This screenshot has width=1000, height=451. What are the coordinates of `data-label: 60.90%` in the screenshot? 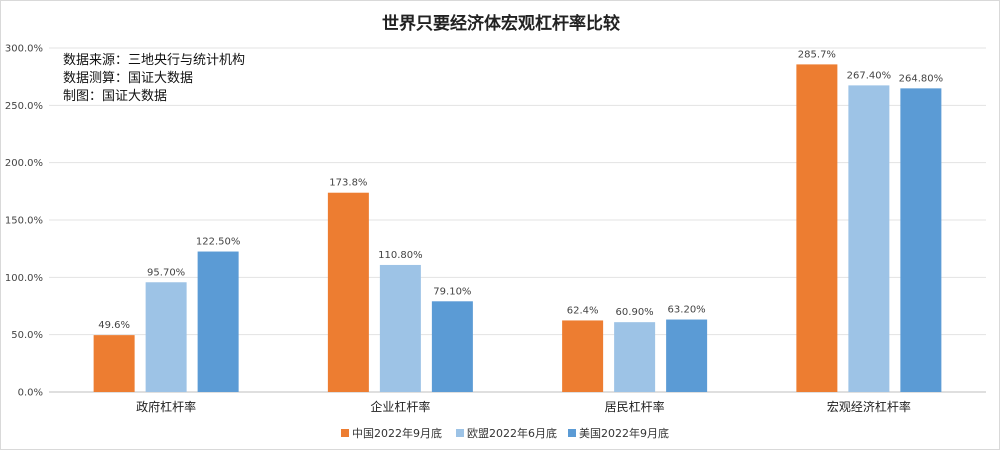 It's located at (635, 312).